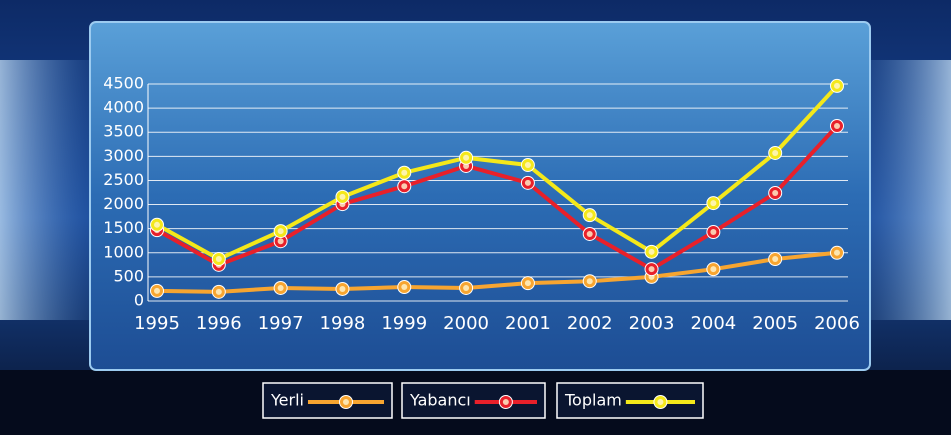 This screenshot has width=951, height=435. I want to click on legend-label: Yerli, so click(287, 400).